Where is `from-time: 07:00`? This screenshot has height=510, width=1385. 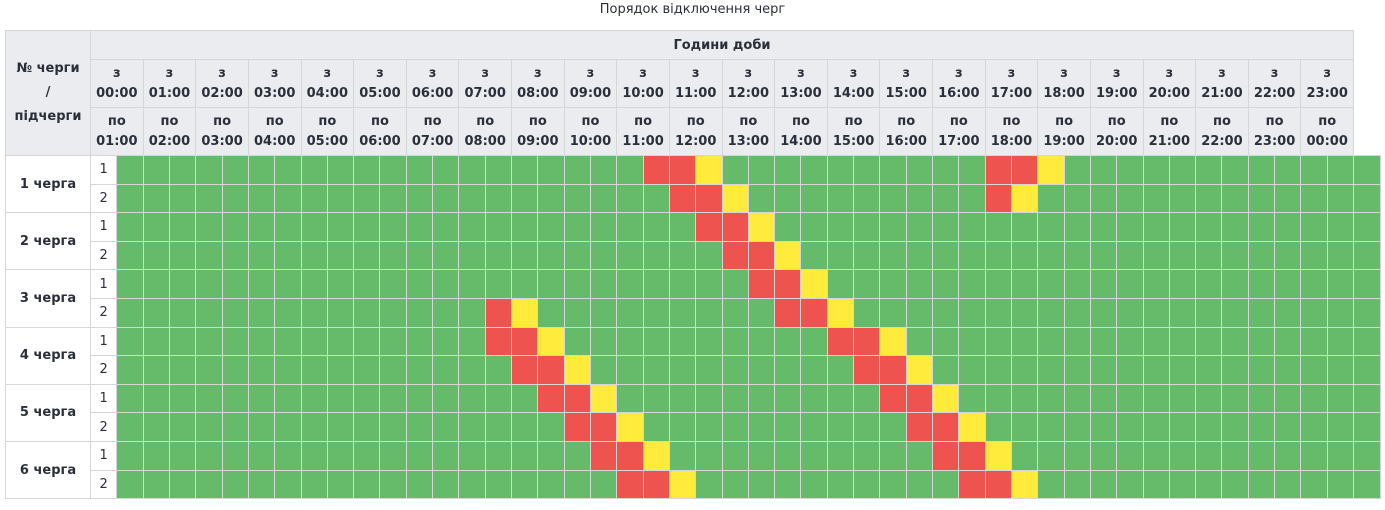 from-time: 07:00 is located at coordinates (485, 93).